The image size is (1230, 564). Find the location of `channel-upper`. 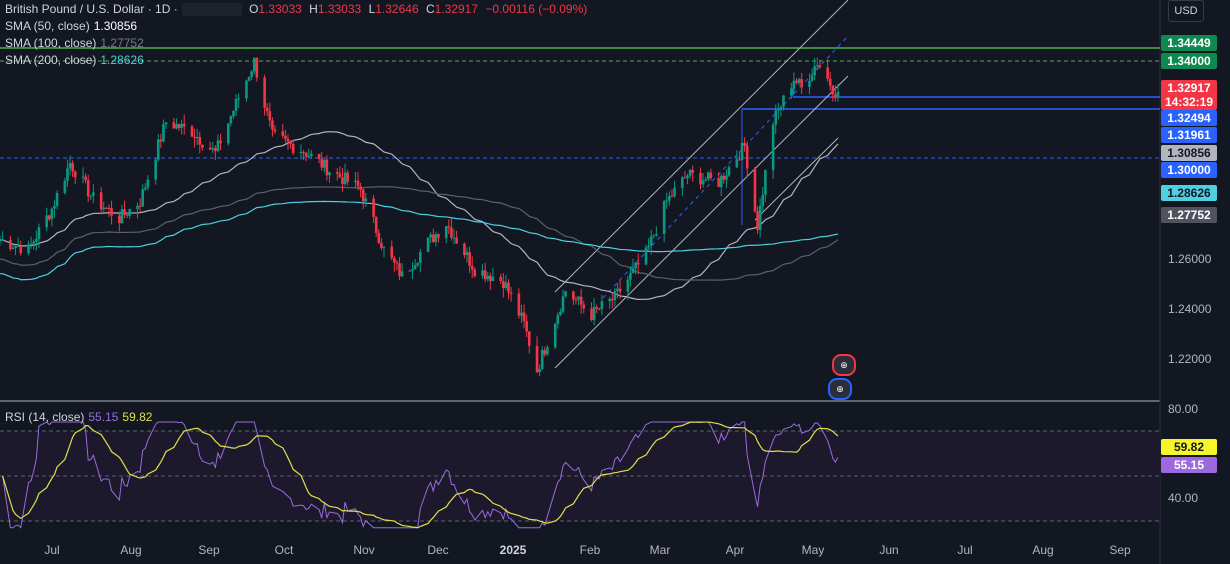

channel-upper is located at coordinates (701, 146).